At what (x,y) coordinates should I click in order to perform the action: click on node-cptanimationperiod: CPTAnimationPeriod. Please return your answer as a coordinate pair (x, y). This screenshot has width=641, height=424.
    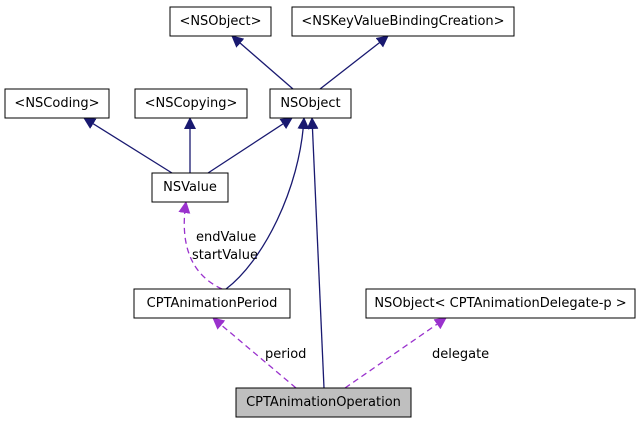
    Looking at the image, I should click on (212, 303).